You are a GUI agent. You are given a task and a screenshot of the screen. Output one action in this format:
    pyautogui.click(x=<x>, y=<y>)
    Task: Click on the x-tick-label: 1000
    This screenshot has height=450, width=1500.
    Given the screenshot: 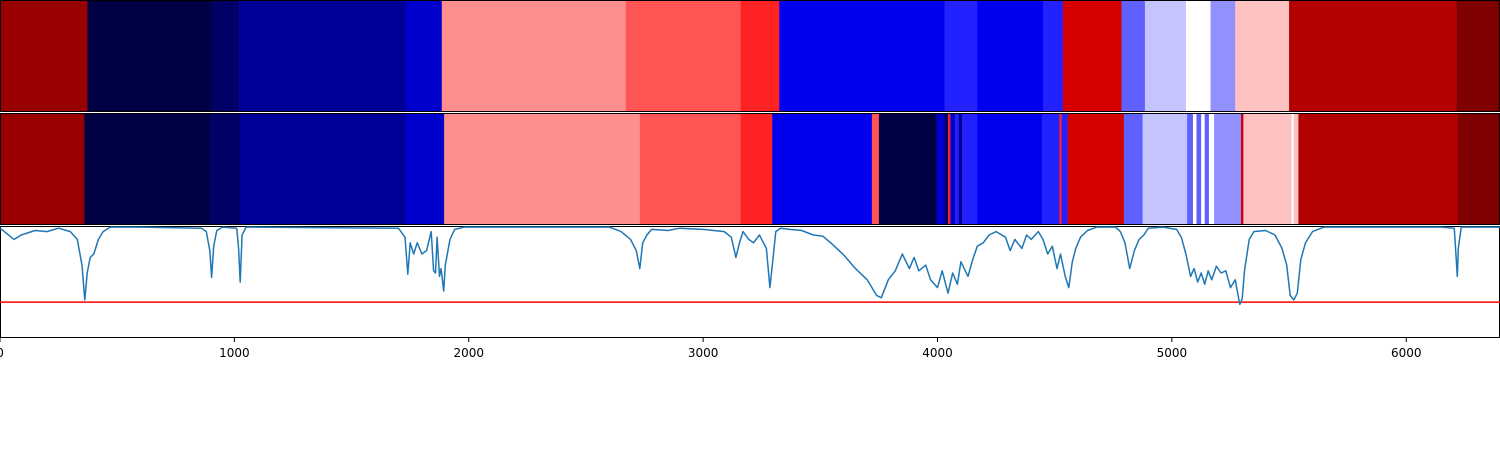 What is the action you would take?
    pyautogui.click(x=234, y=353)
    